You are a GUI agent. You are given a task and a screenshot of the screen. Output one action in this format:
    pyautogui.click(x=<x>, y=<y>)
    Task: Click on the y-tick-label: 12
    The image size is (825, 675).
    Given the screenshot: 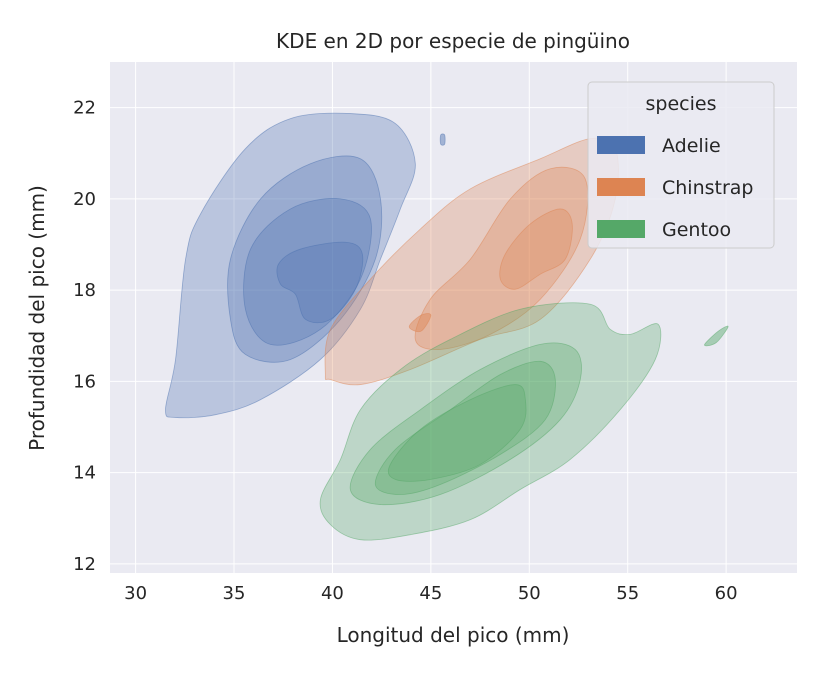 What is the action you would take?
    pyautogui.click(x=84, y=564)
    